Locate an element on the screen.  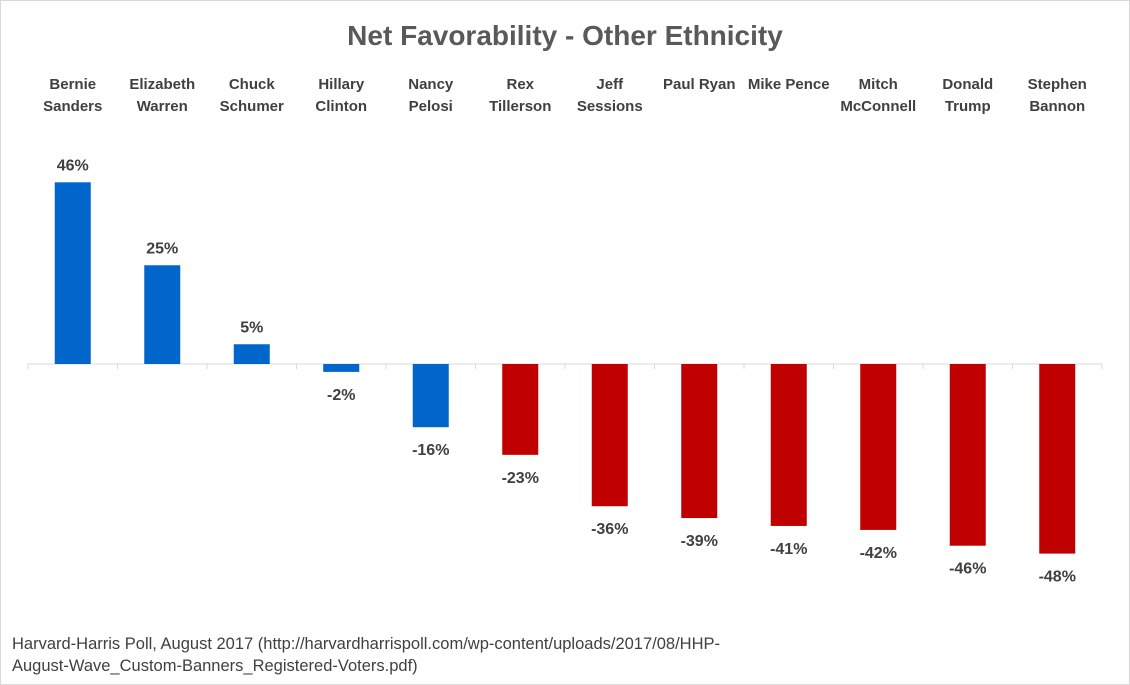
category-label: Warren is located at coordinates (162, 106).